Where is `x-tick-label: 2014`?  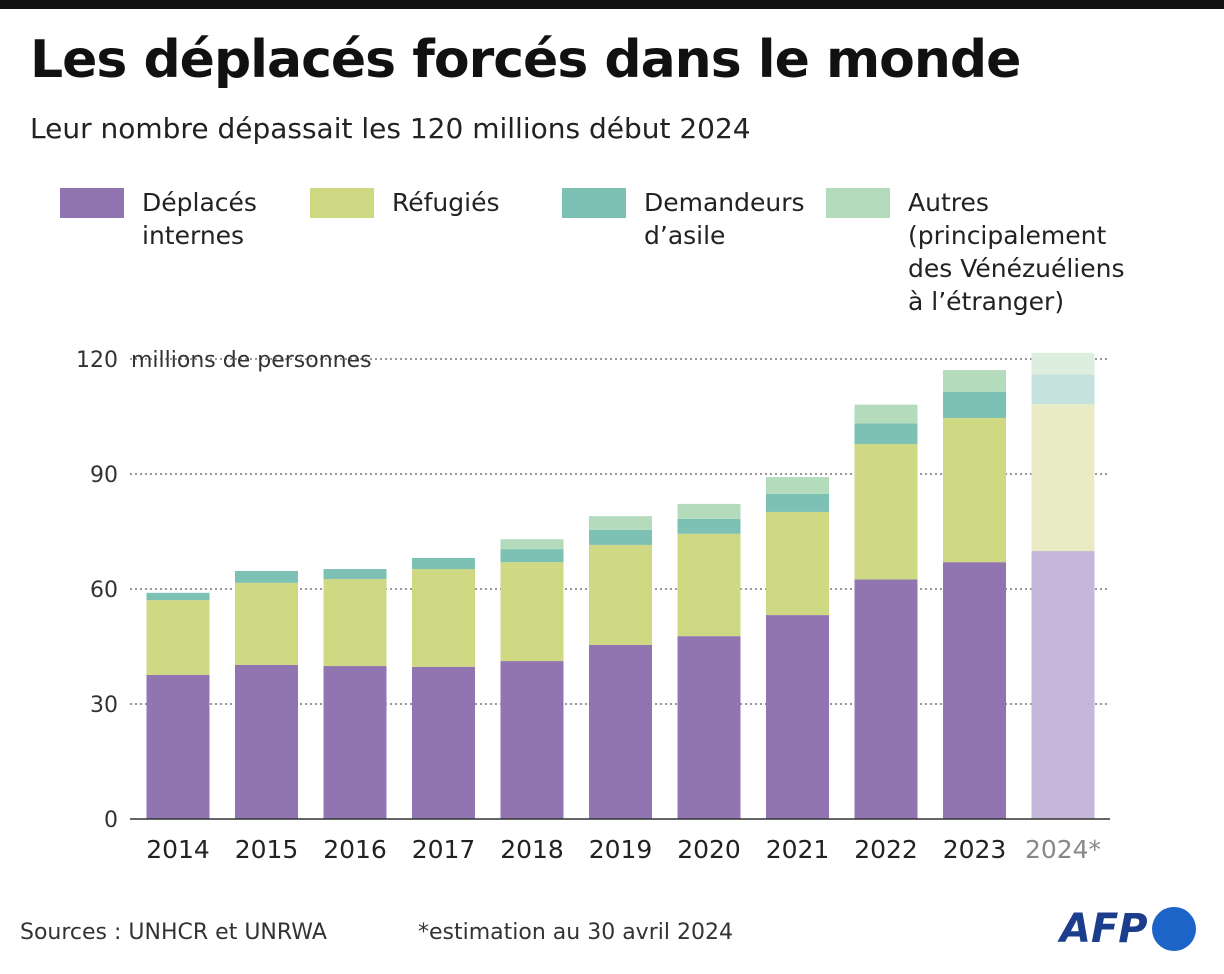
x-tick-label: 2014 is located at coordinates (178, 849).